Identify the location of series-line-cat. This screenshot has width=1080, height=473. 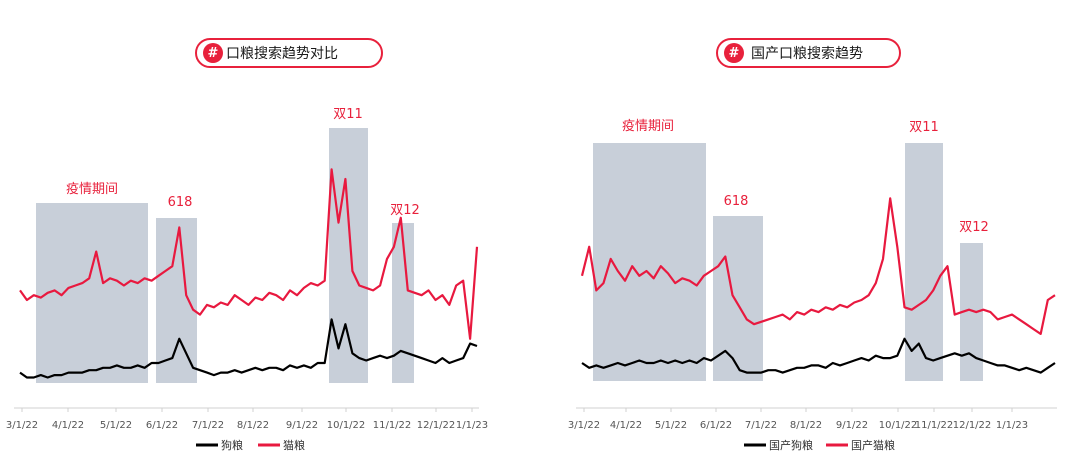
(818, 266).